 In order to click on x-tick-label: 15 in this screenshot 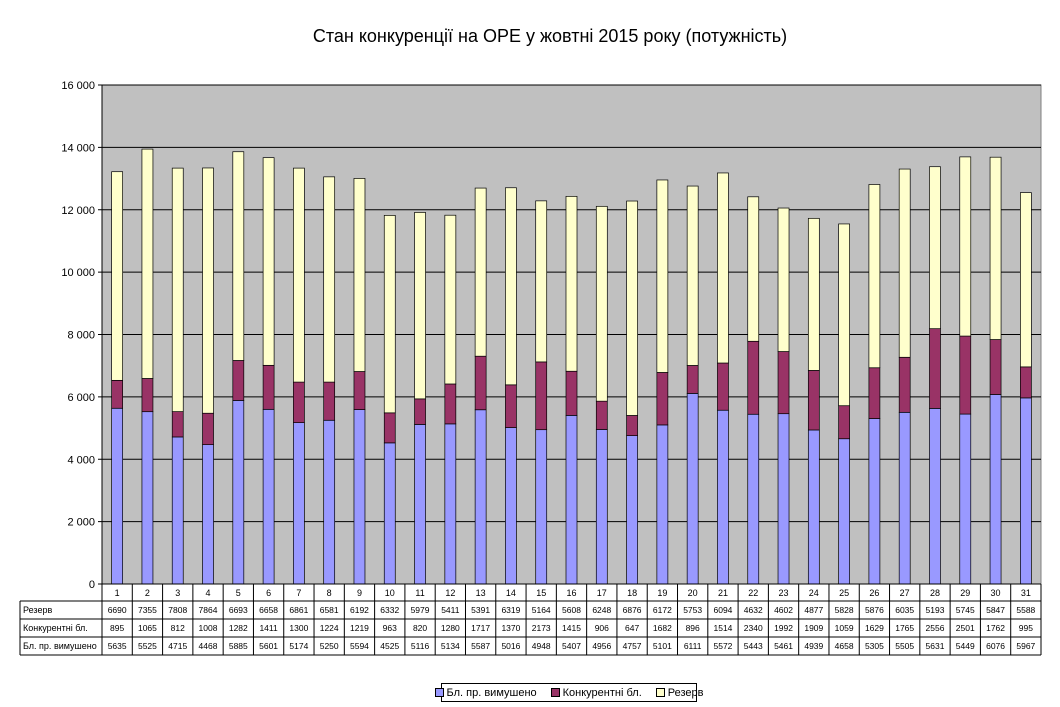, I will do `click(541, 593)`.